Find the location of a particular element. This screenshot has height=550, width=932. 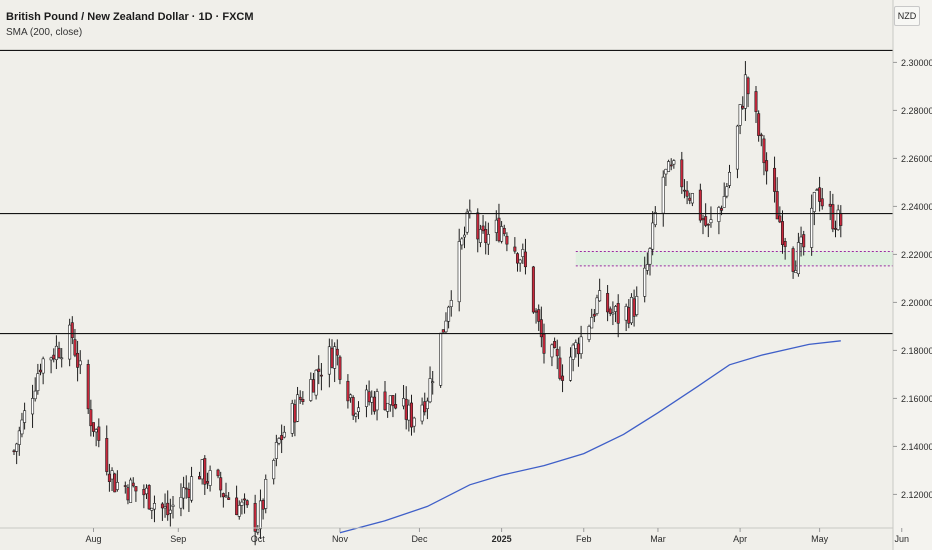

currency-label: NZD is located at coordinates (907, 16).